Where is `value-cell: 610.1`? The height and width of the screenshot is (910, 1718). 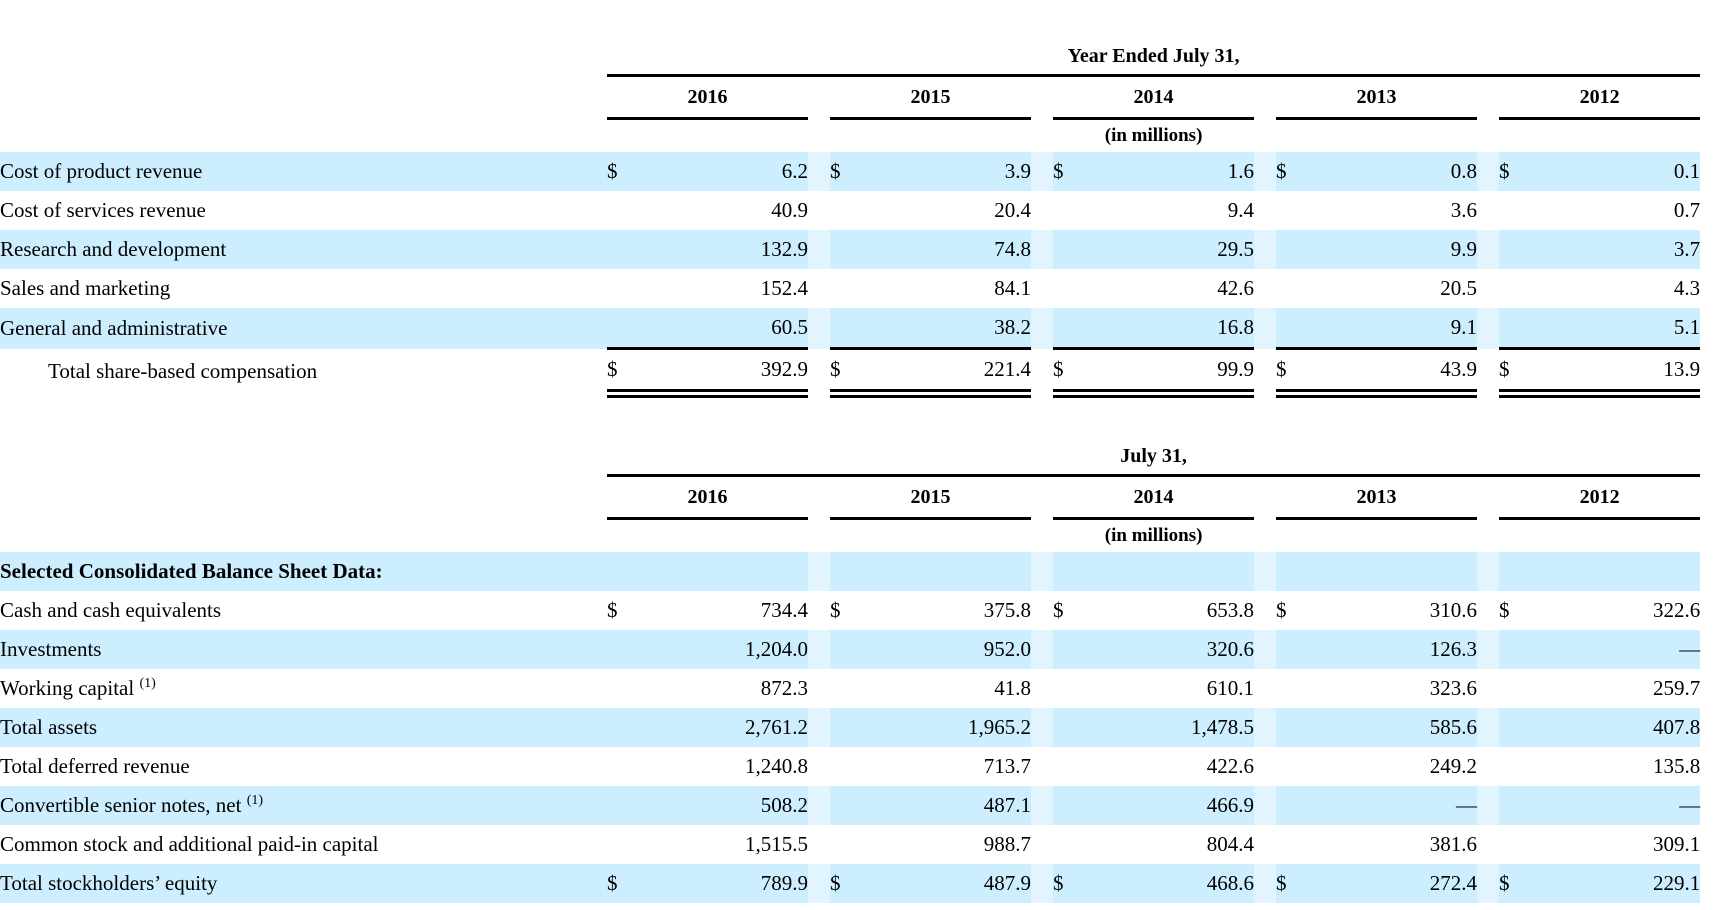
value-cell: 610.1 is located at coordinates (1230, 688).